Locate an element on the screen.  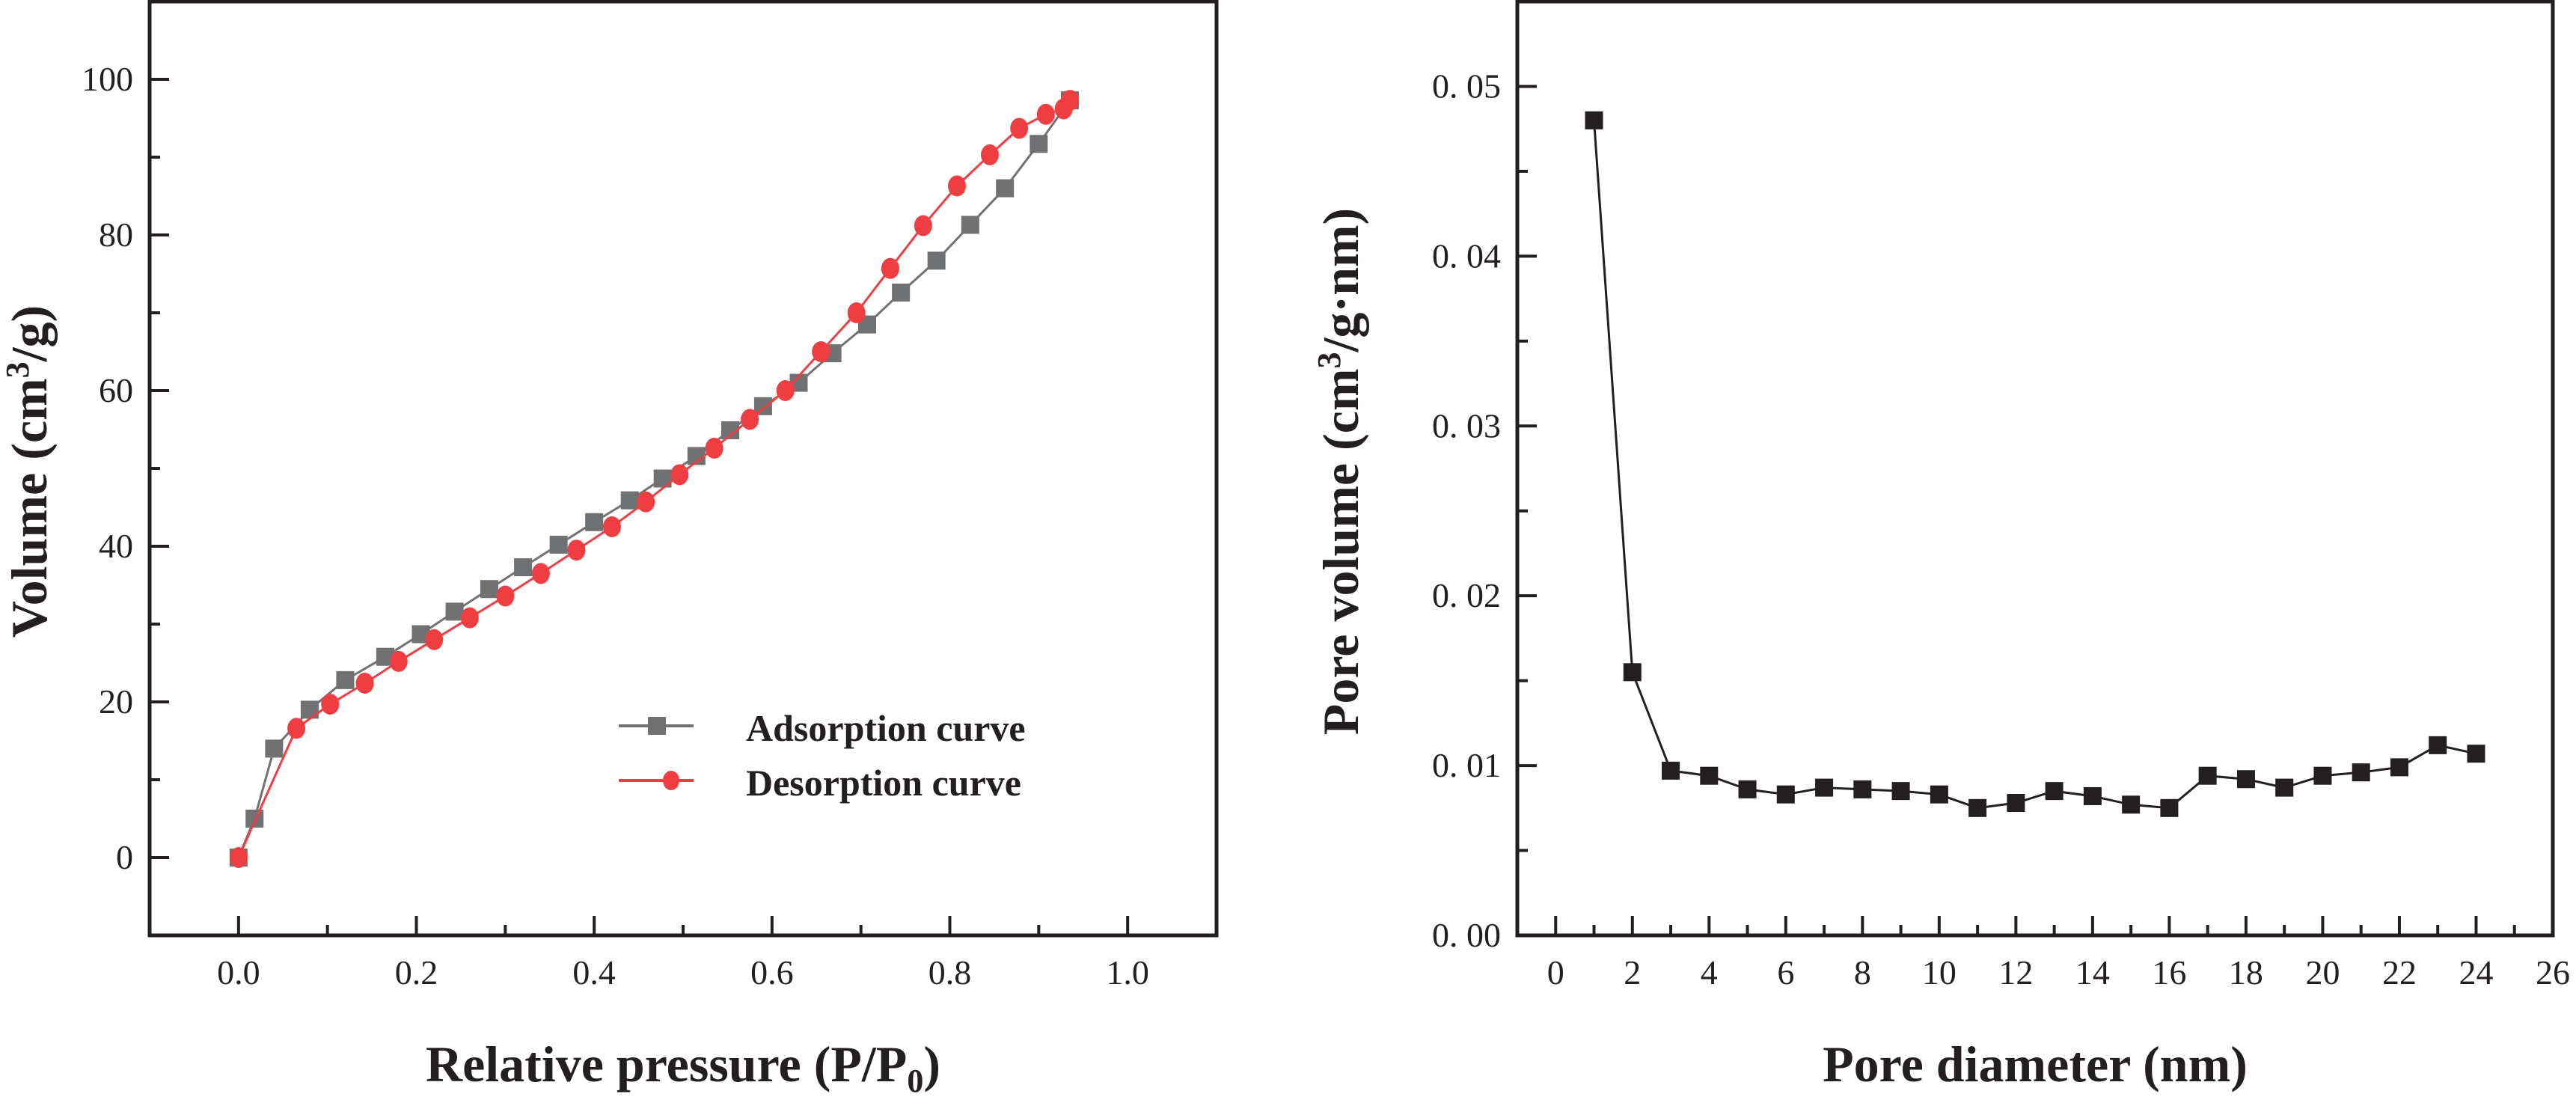
y-tick-label: 0. 03 is located at coordinates (1466, 425).